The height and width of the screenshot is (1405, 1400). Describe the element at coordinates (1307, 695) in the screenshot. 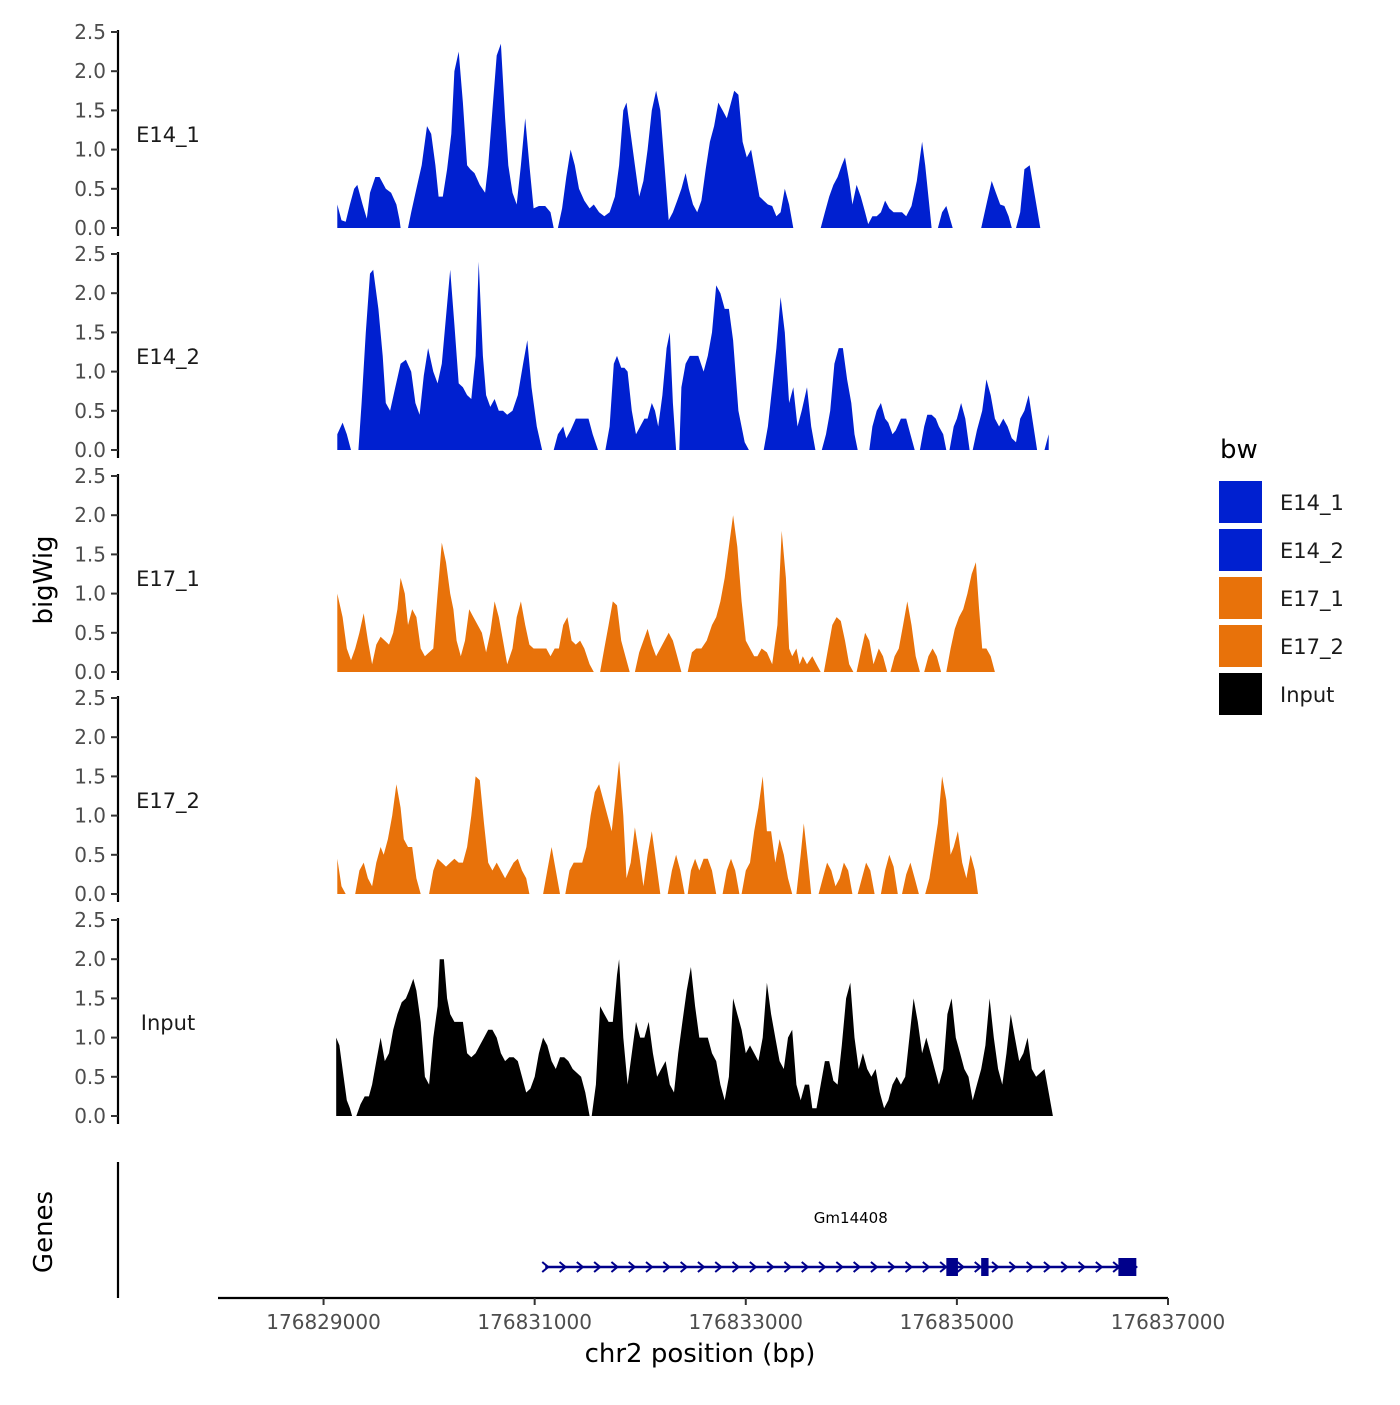

I see `legend-label: Input` at that location.